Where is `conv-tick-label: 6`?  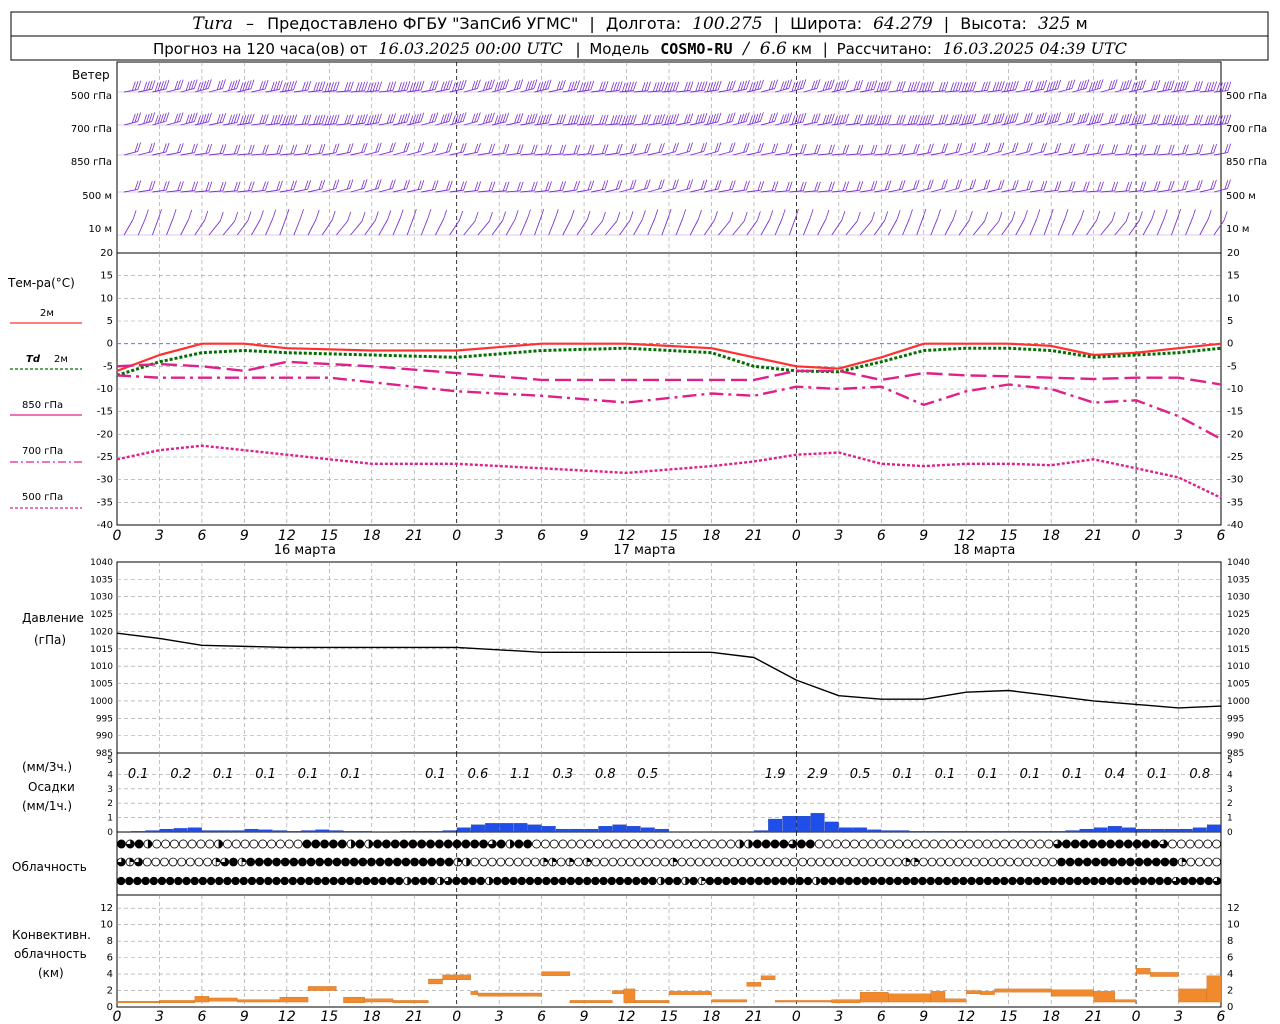
conv-tick-label: 6 is located at coordinates (110, 958).